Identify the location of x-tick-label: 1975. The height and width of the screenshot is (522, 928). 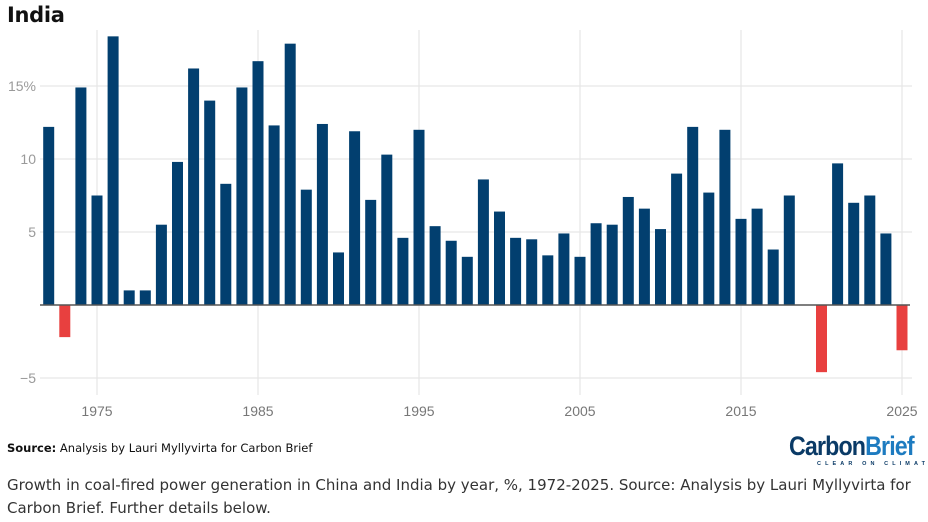
(96, 411).